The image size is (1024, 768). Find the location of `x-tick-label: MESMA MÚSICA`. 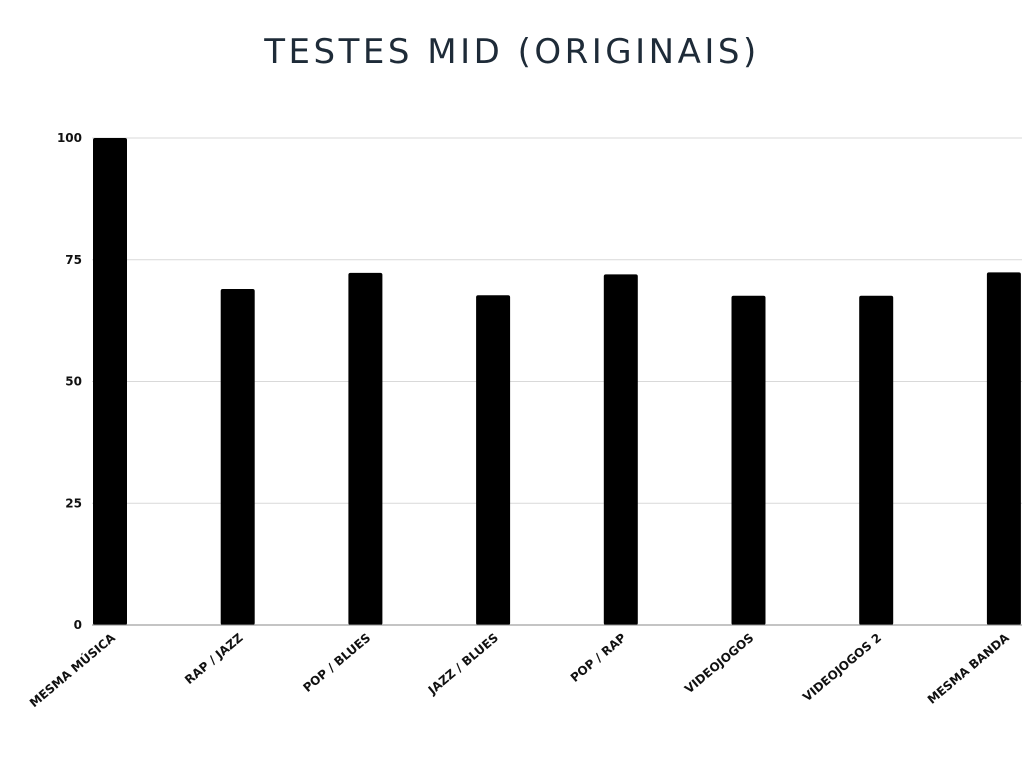

x-tick-label: MESMA MÚSICA is located at coordinates (72, 669).